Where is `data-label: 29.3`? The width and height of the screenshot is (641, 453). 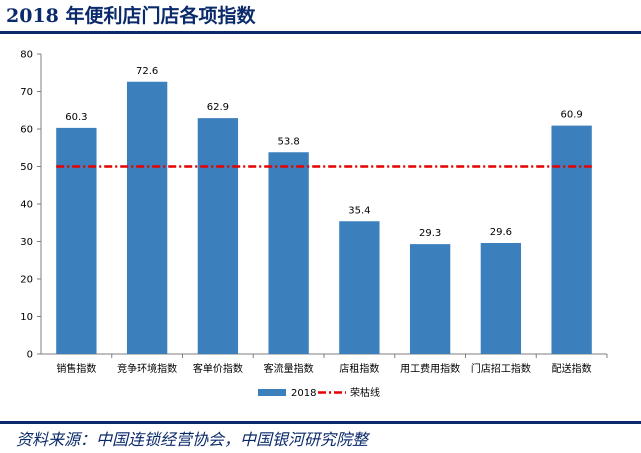
data-label: 29.3 is located at coordinates (430, 233).